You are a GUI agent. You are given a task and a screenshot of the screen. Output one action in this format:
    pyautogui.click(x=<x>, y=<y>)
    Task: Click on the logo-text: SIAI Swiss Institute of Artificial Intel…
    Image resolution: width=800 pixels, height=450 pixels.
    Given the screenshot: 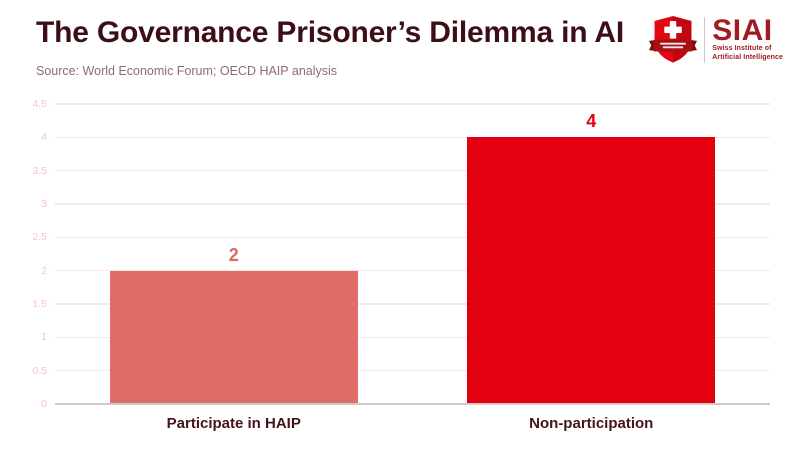 What is the action you would take?
    pyautogui.click(x=747, y=37)
    